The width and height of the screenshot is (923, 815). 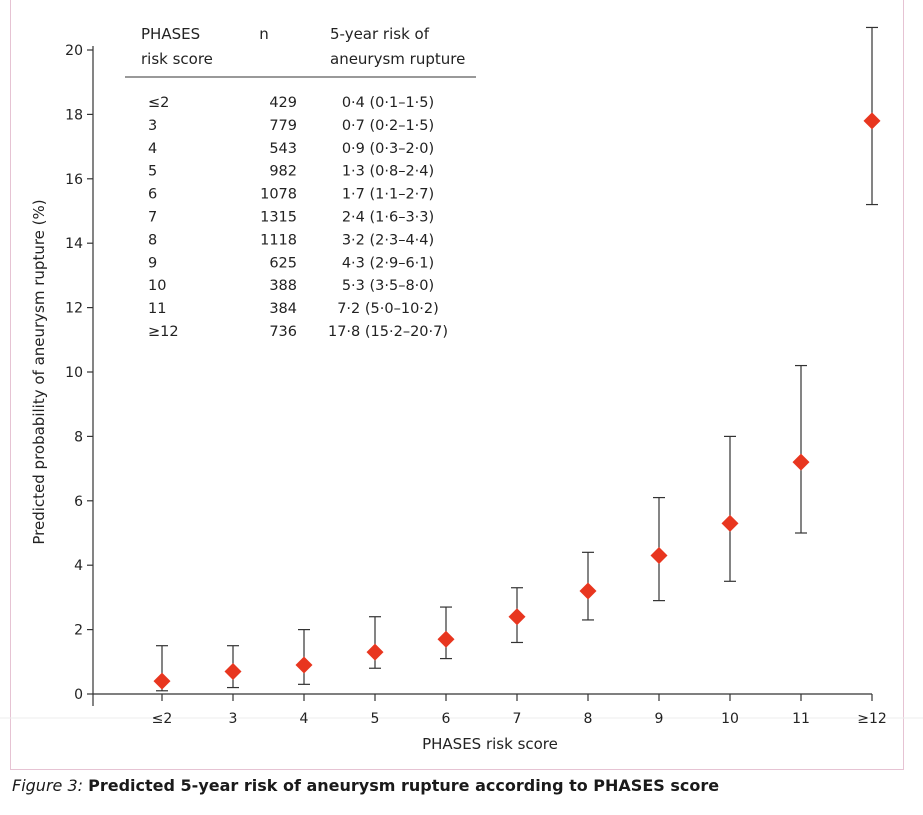 What do you see at coordinates (375, 719) in the screenshot?
I see `x-tick-label: 5` at bounding box center [375, 719].